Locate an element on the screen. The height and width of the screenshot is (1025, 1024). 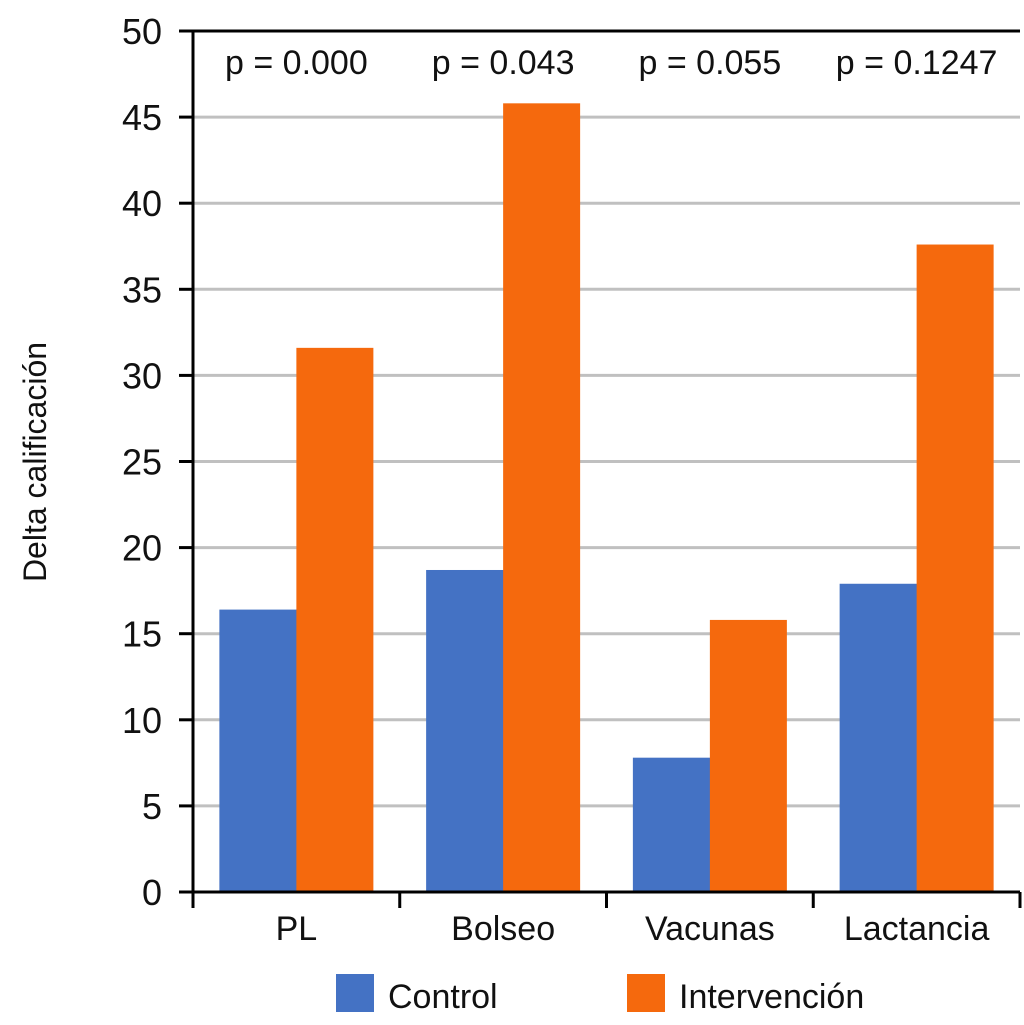
p-value-annotations: p = 0.000 p = 0.043 p = 0.055 p = 0.1247 is located at coordinates (611, 63).